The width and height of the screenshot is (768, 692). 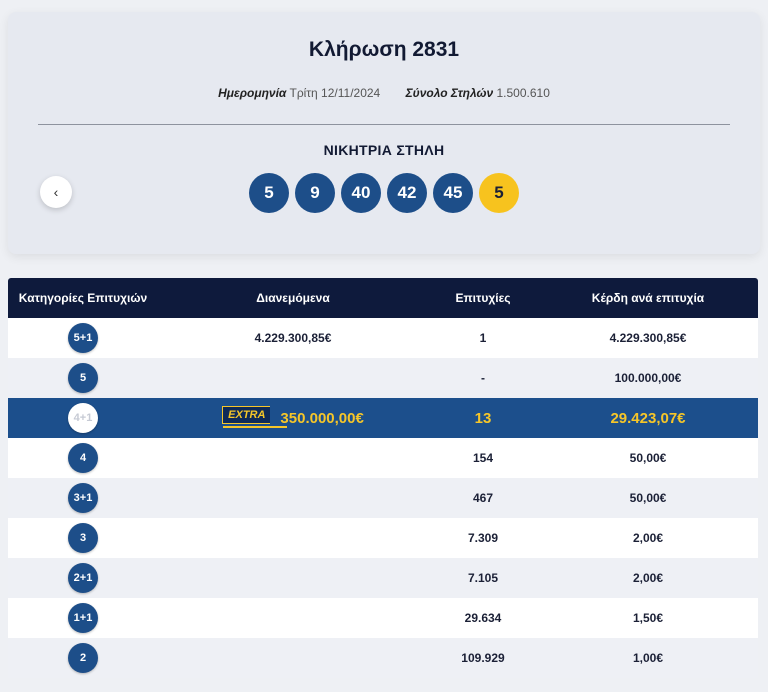 What do you see at coordinates (83, 378) in the screenshot?
I see `category-badge: 5` at bounding box center [83, 378].